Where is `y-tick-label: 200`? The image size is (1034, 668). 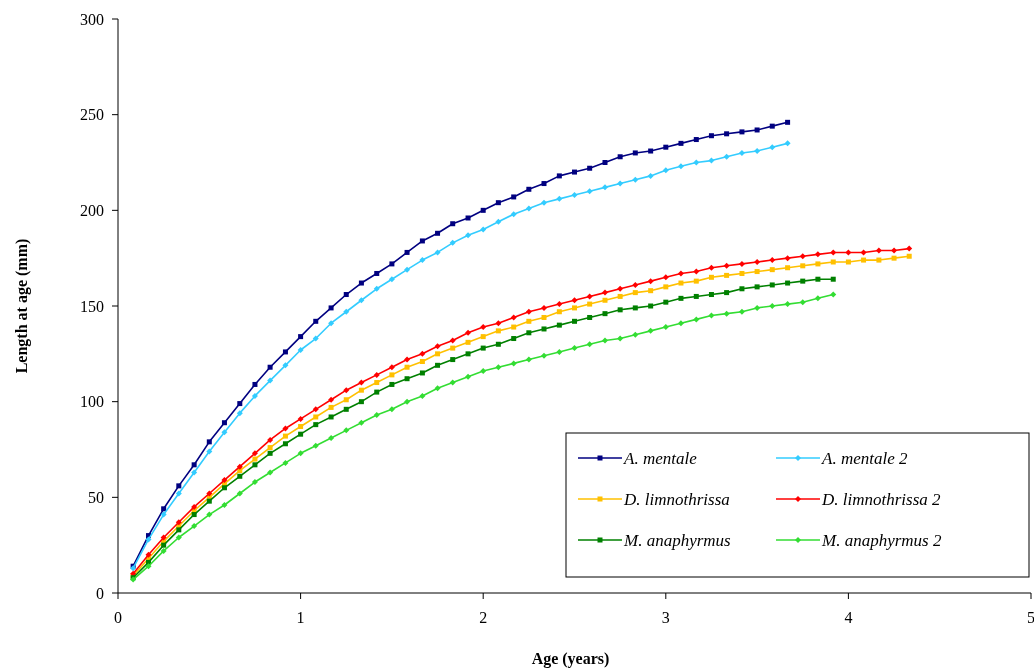
y-tick-label: 200 is located at coordinates (92, 210).